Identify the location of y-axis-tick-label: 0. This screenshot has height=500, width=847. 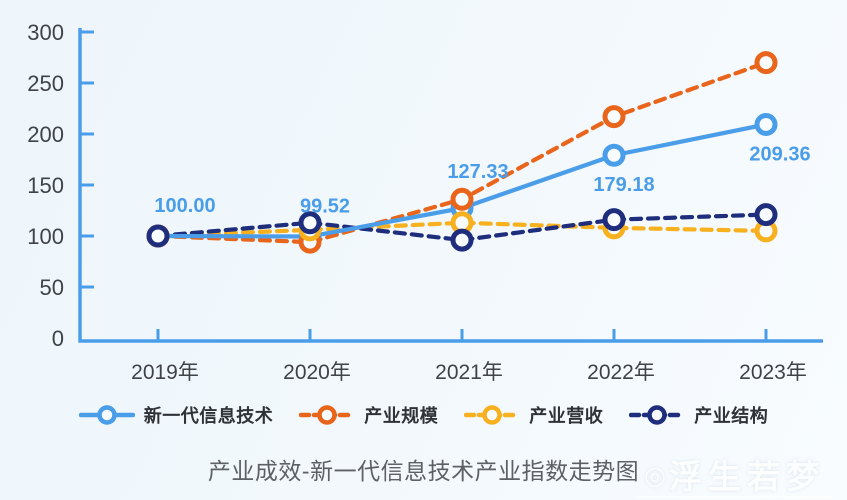
(58, 338).